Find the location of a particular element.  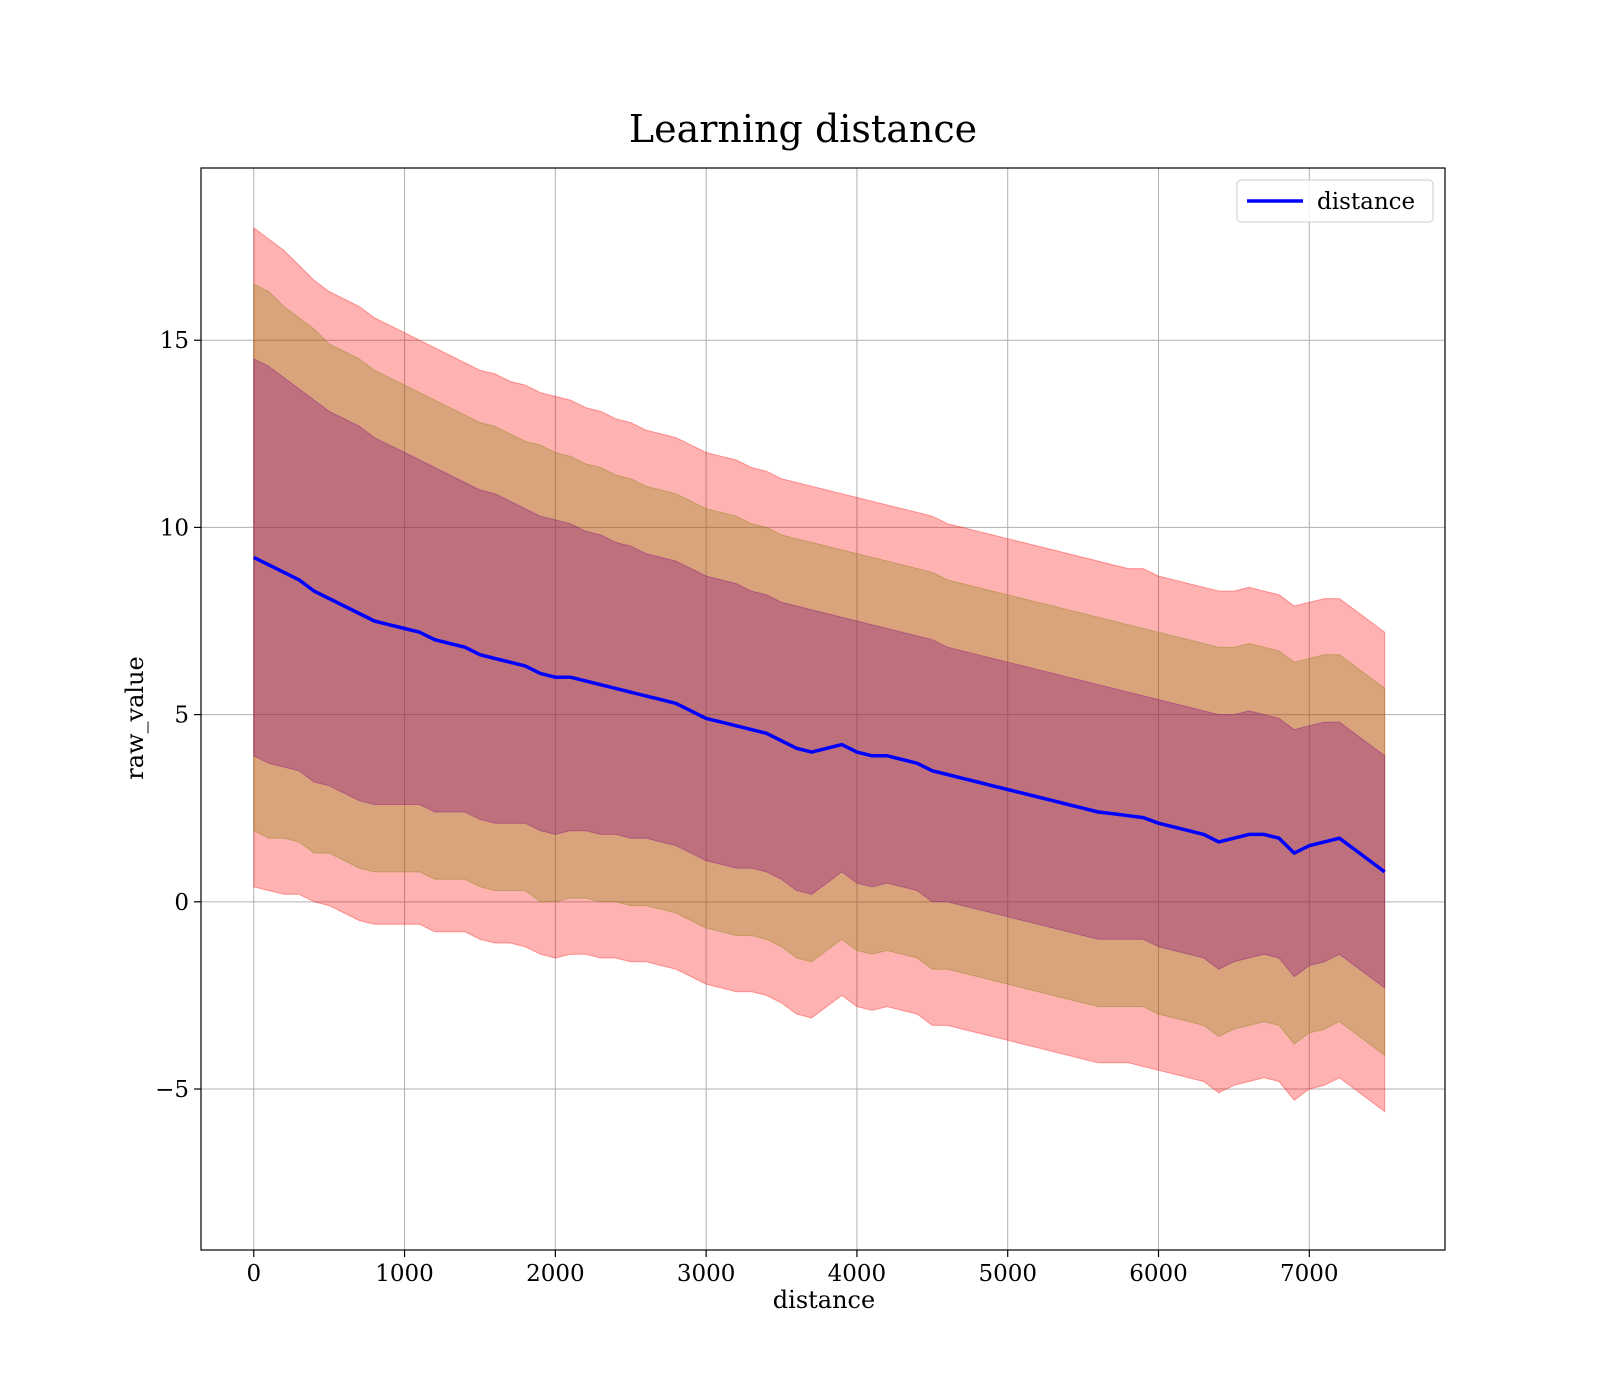

x-tick-label: 4000 is located at coordinates (857, 1274).